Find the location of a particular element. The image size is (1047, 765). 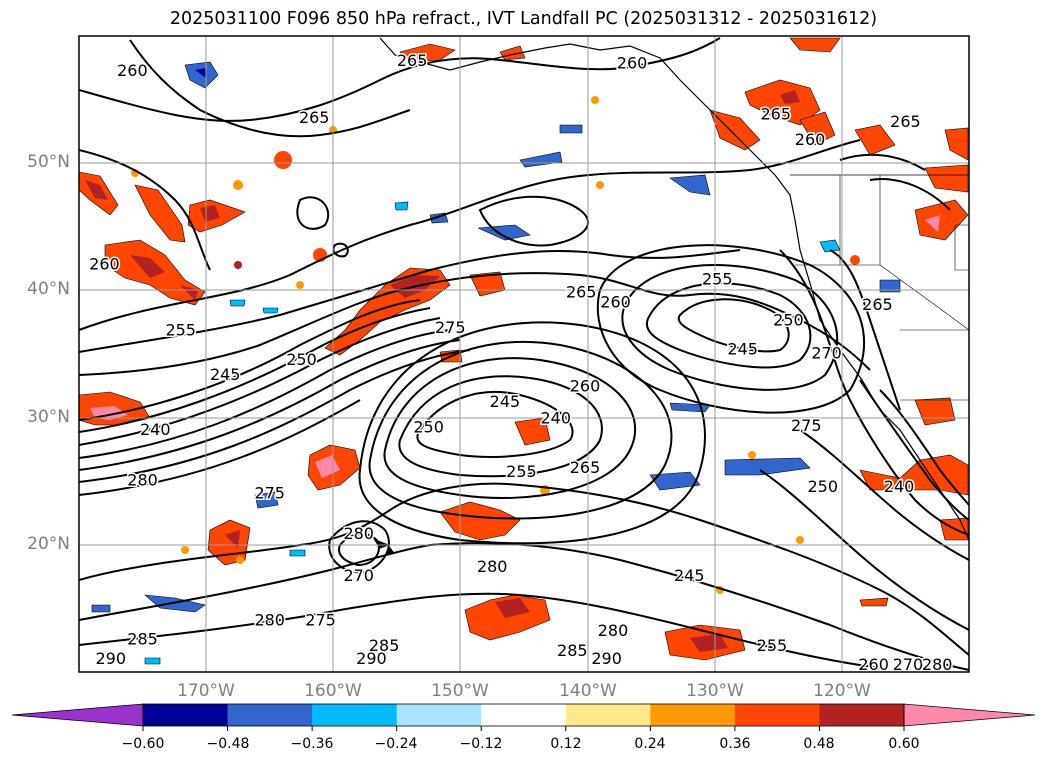

colorbar-tick-label: 0.48 is located at coordinates (819, 744).